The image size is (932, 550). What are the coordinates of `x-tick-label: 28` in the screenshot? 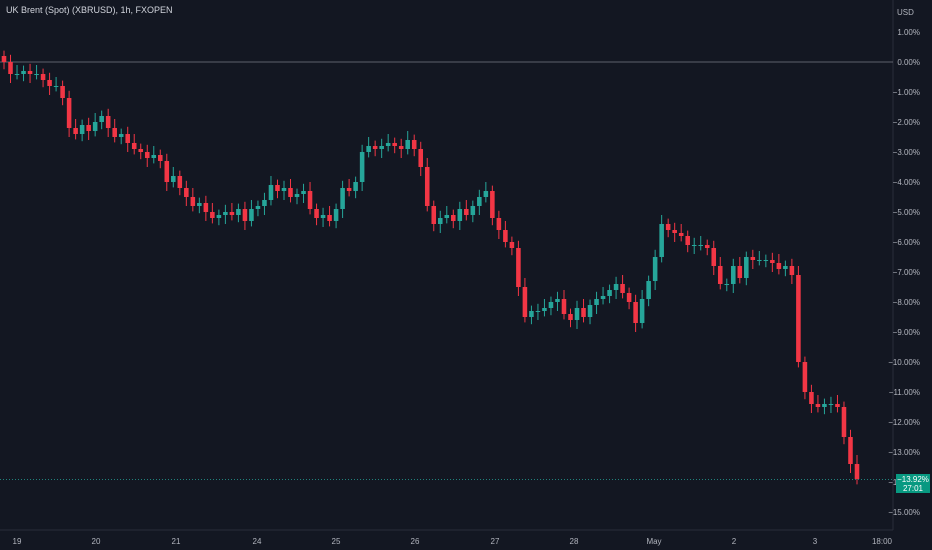 It's located at (574, 541).